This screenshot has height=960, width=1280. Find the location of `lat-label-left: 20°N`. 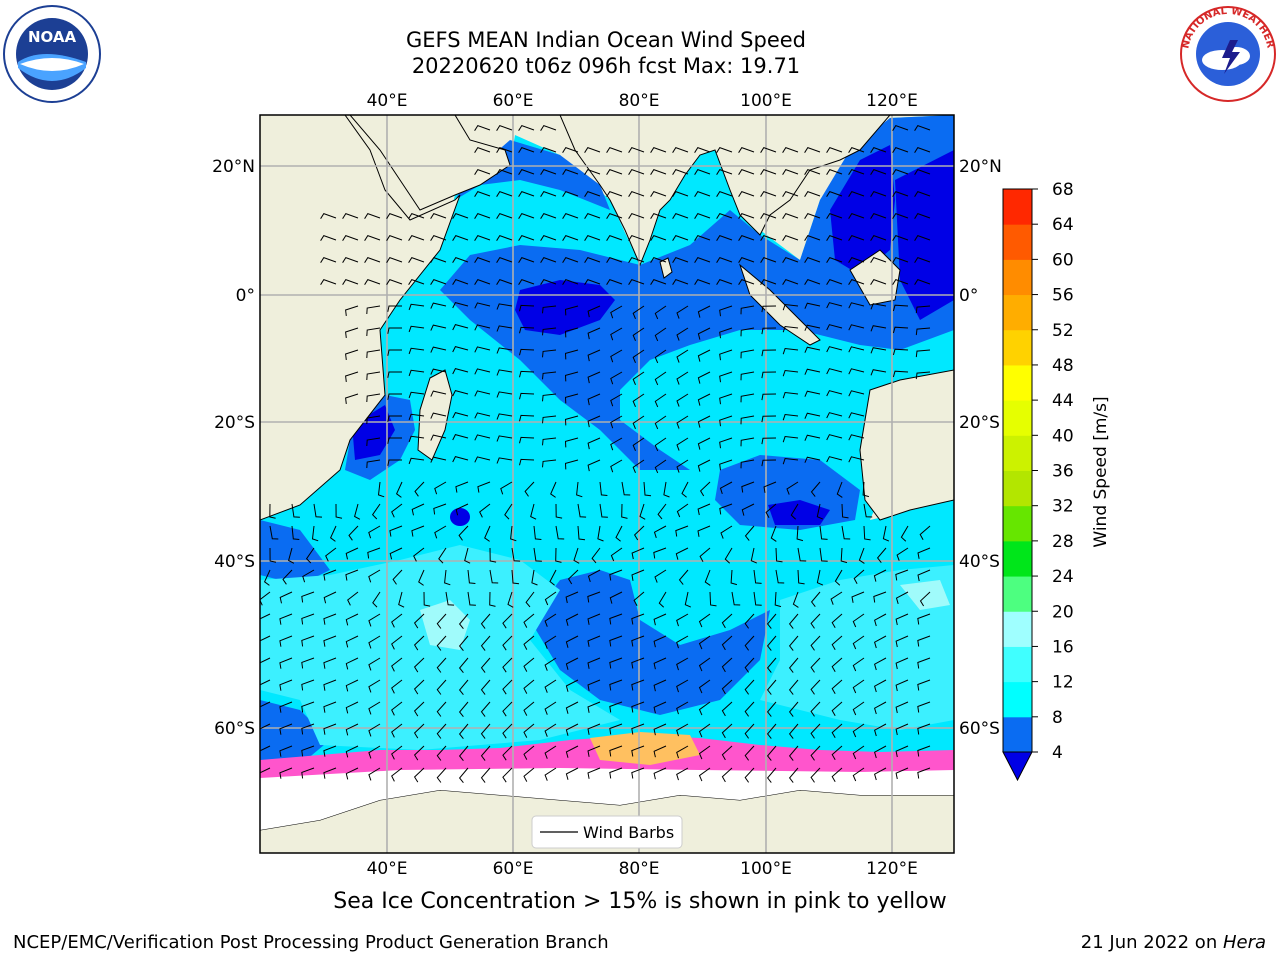

lat-label-left: 20°N is located at coordinates (233, 167).